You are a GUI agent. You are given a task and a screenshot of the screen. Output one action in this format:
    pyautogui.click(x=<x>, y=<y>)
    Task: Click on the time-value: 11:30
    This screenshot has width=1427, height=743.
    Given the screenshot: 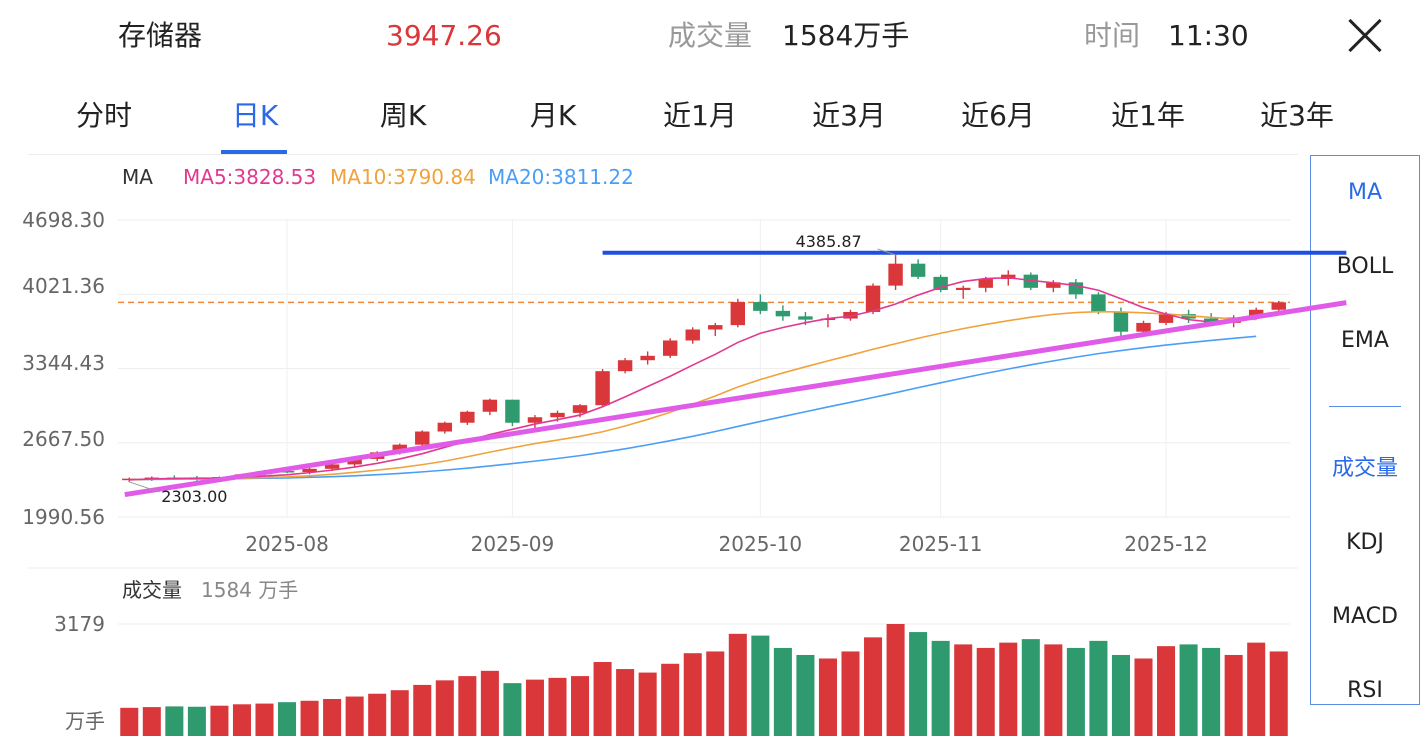 What is the action you would take?
    pyautogui.click(x=1208, y=35)
    